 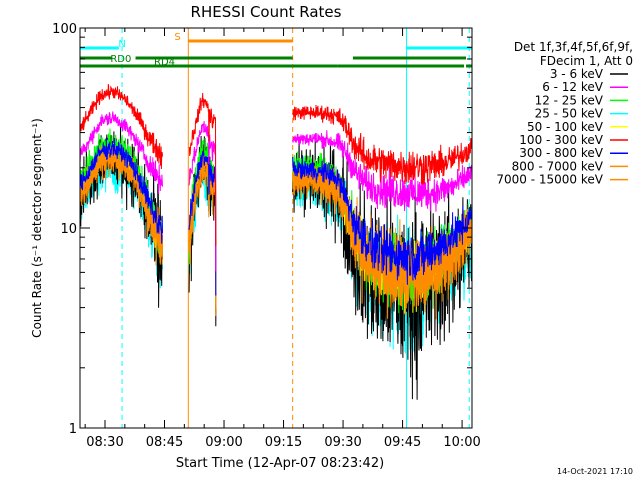 What do you see at coordinates (280, 463) in the screenshot?
I see `x-axis-label: Start Time (12-Apr-07 08:23:42)` at bounding box center [280, 463].